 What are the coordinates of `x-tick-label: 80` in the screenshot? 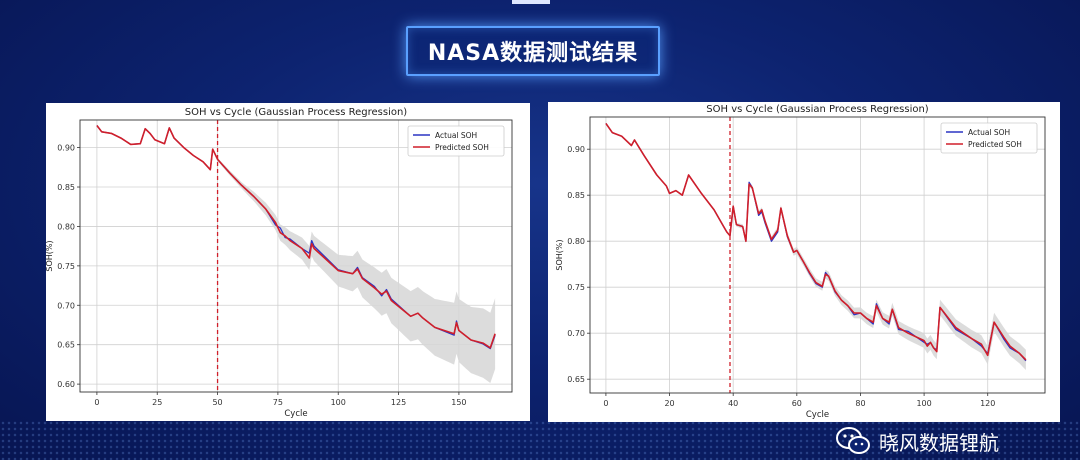 It's located at (860, 403).